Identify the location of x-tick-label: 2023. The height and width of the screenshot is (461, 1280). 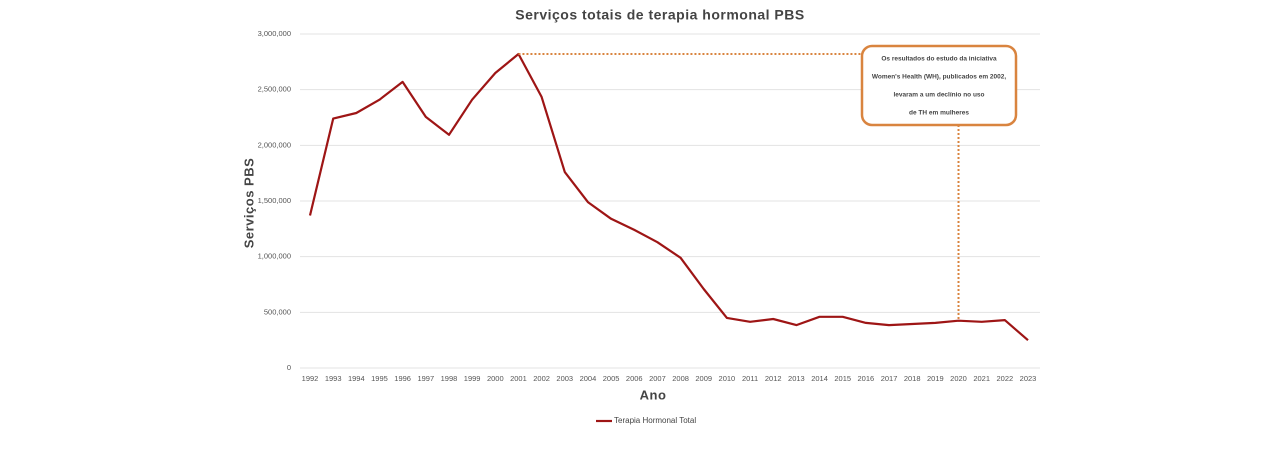
(1028, 378).